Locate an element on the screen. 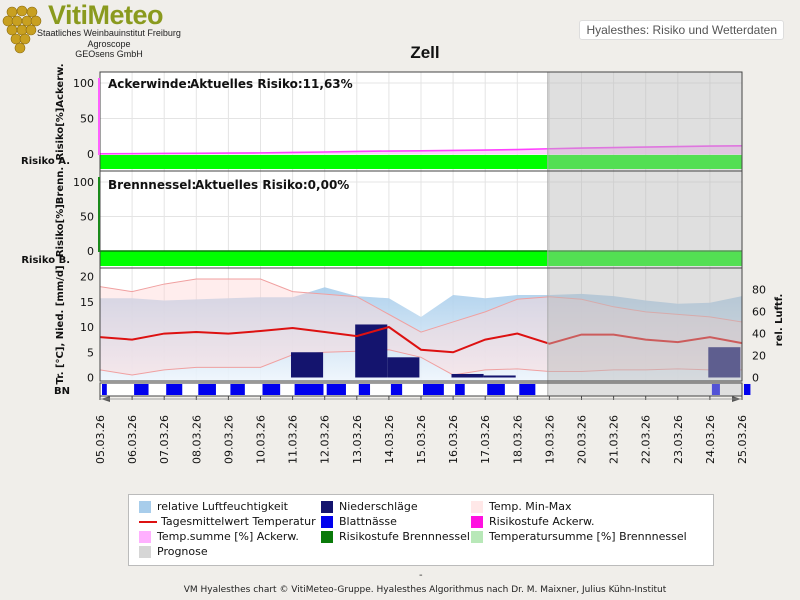 This screenshot has height=600, width=800. temp-mean-line is located at coordinates (421, 339).